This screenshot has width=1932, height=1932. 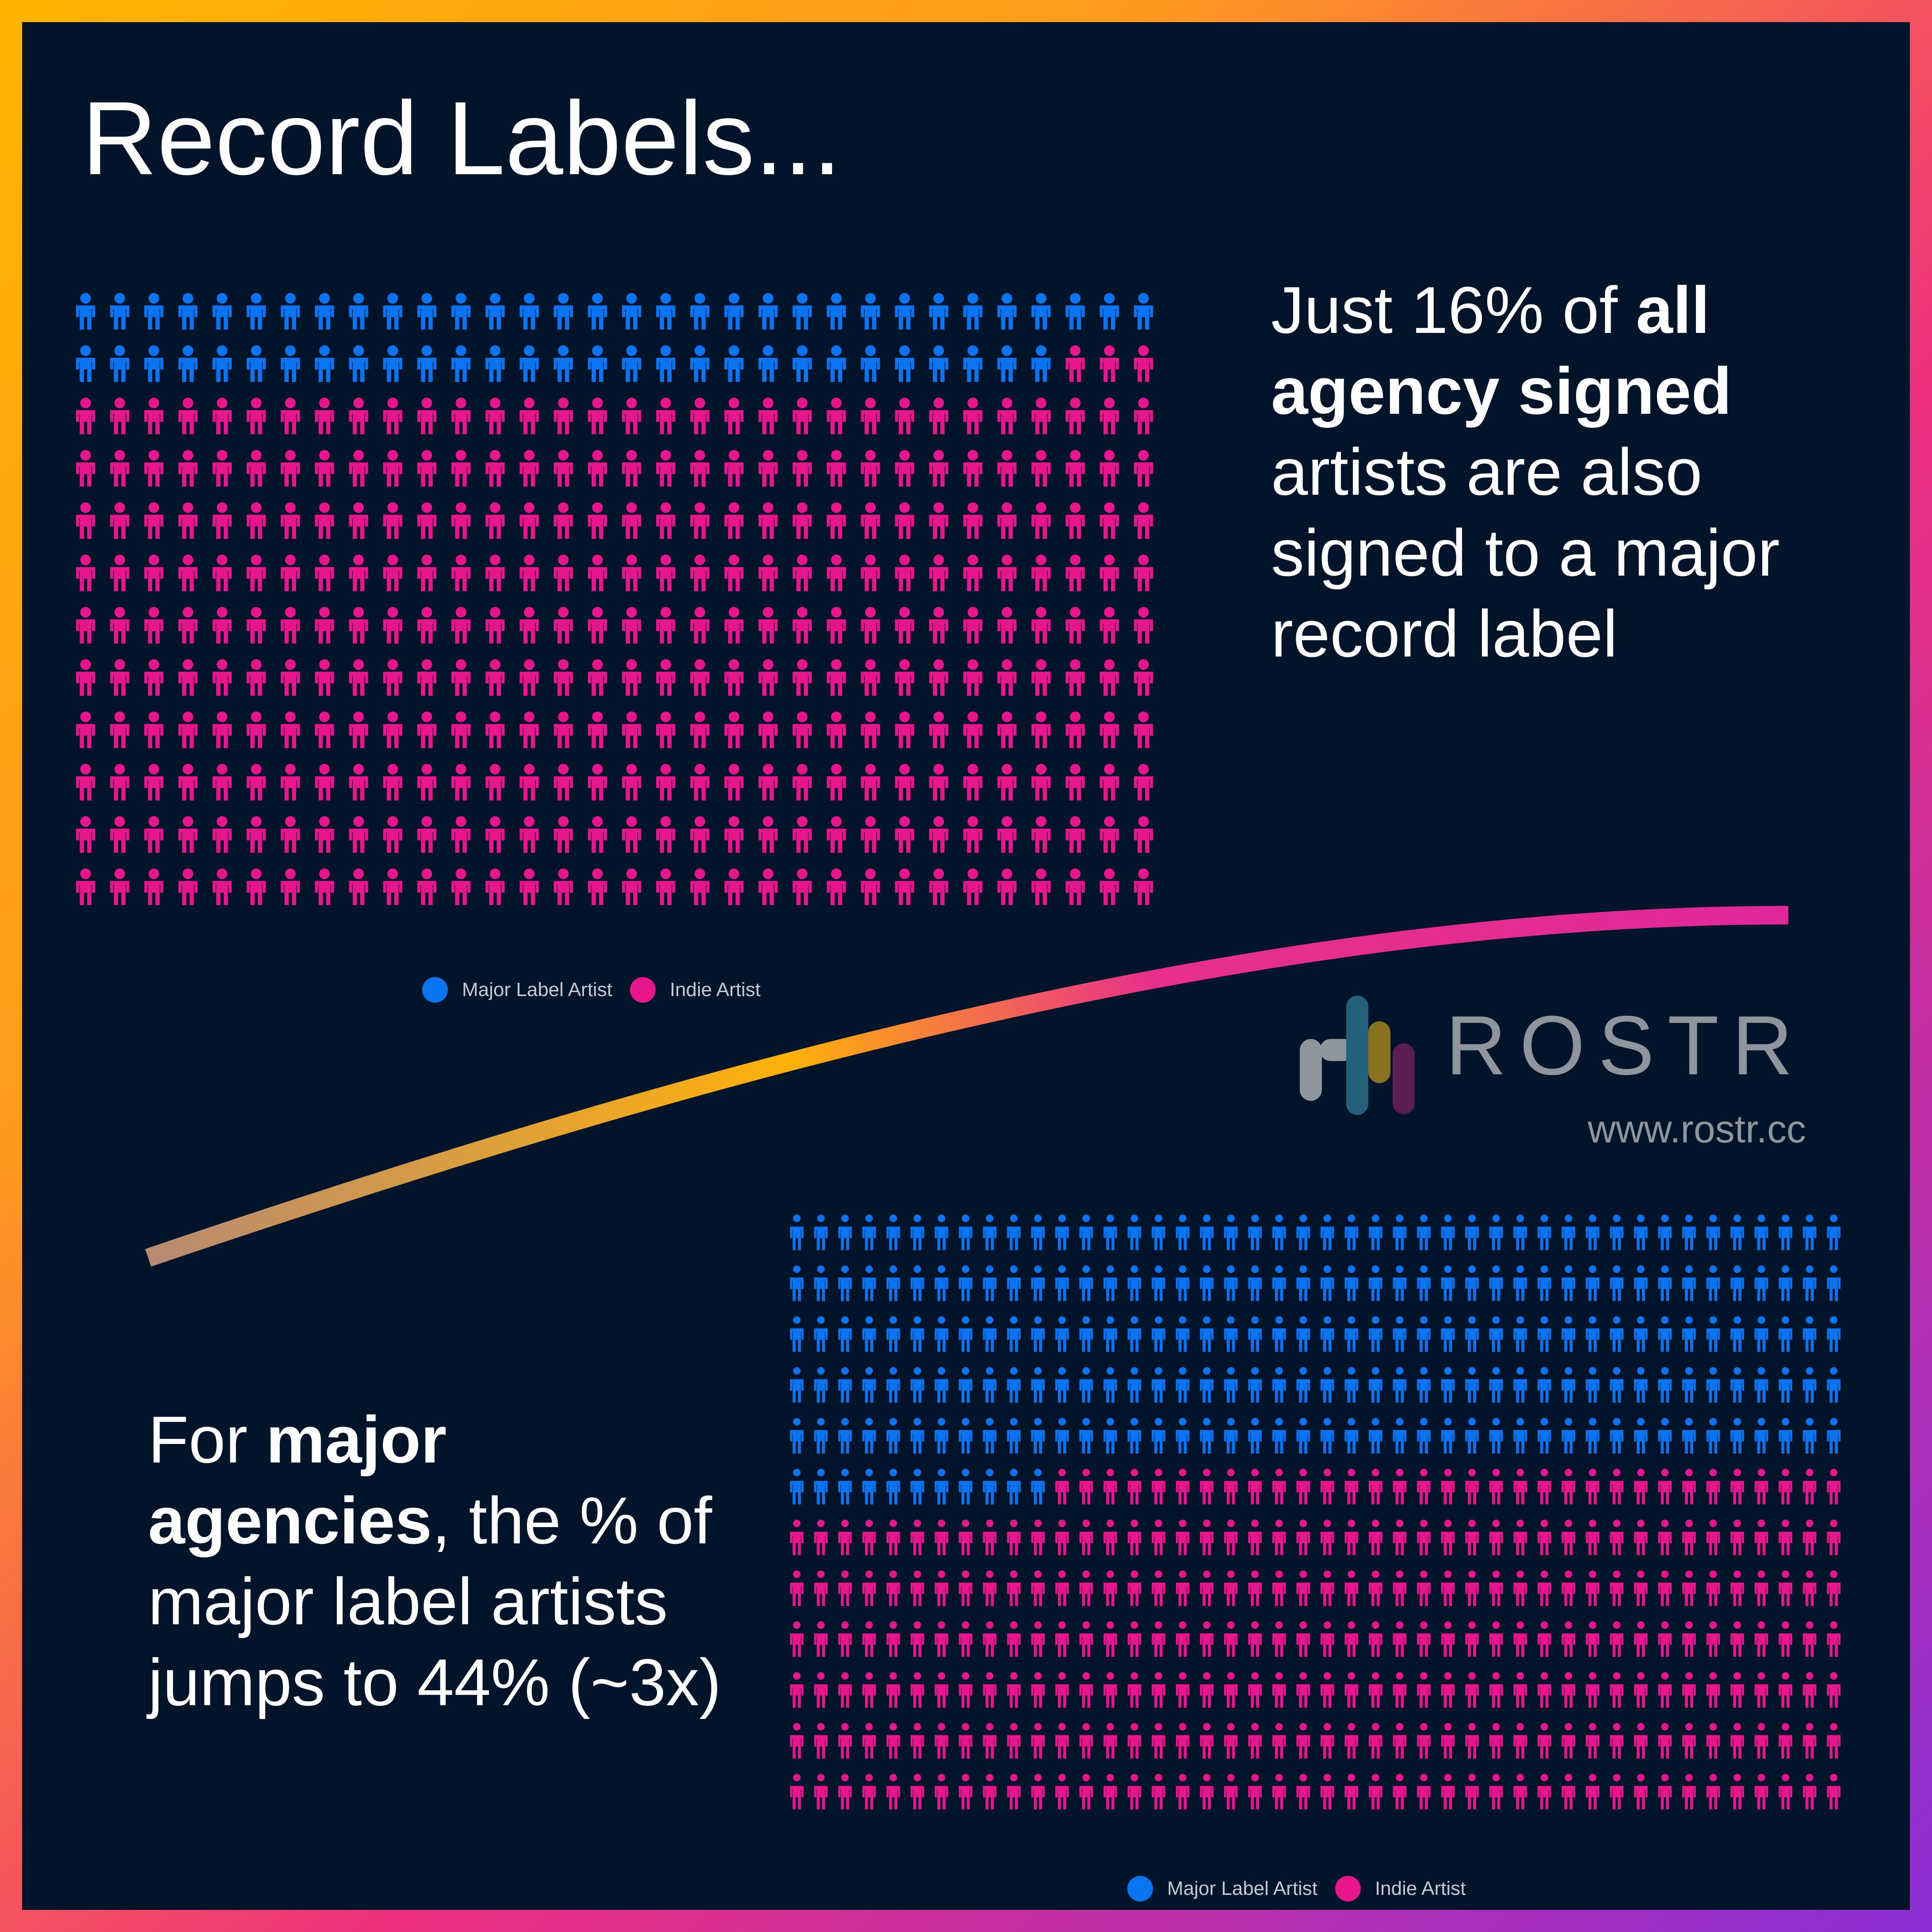 I want to click on legend-swatch-major, so click(x=1140, y=1888).